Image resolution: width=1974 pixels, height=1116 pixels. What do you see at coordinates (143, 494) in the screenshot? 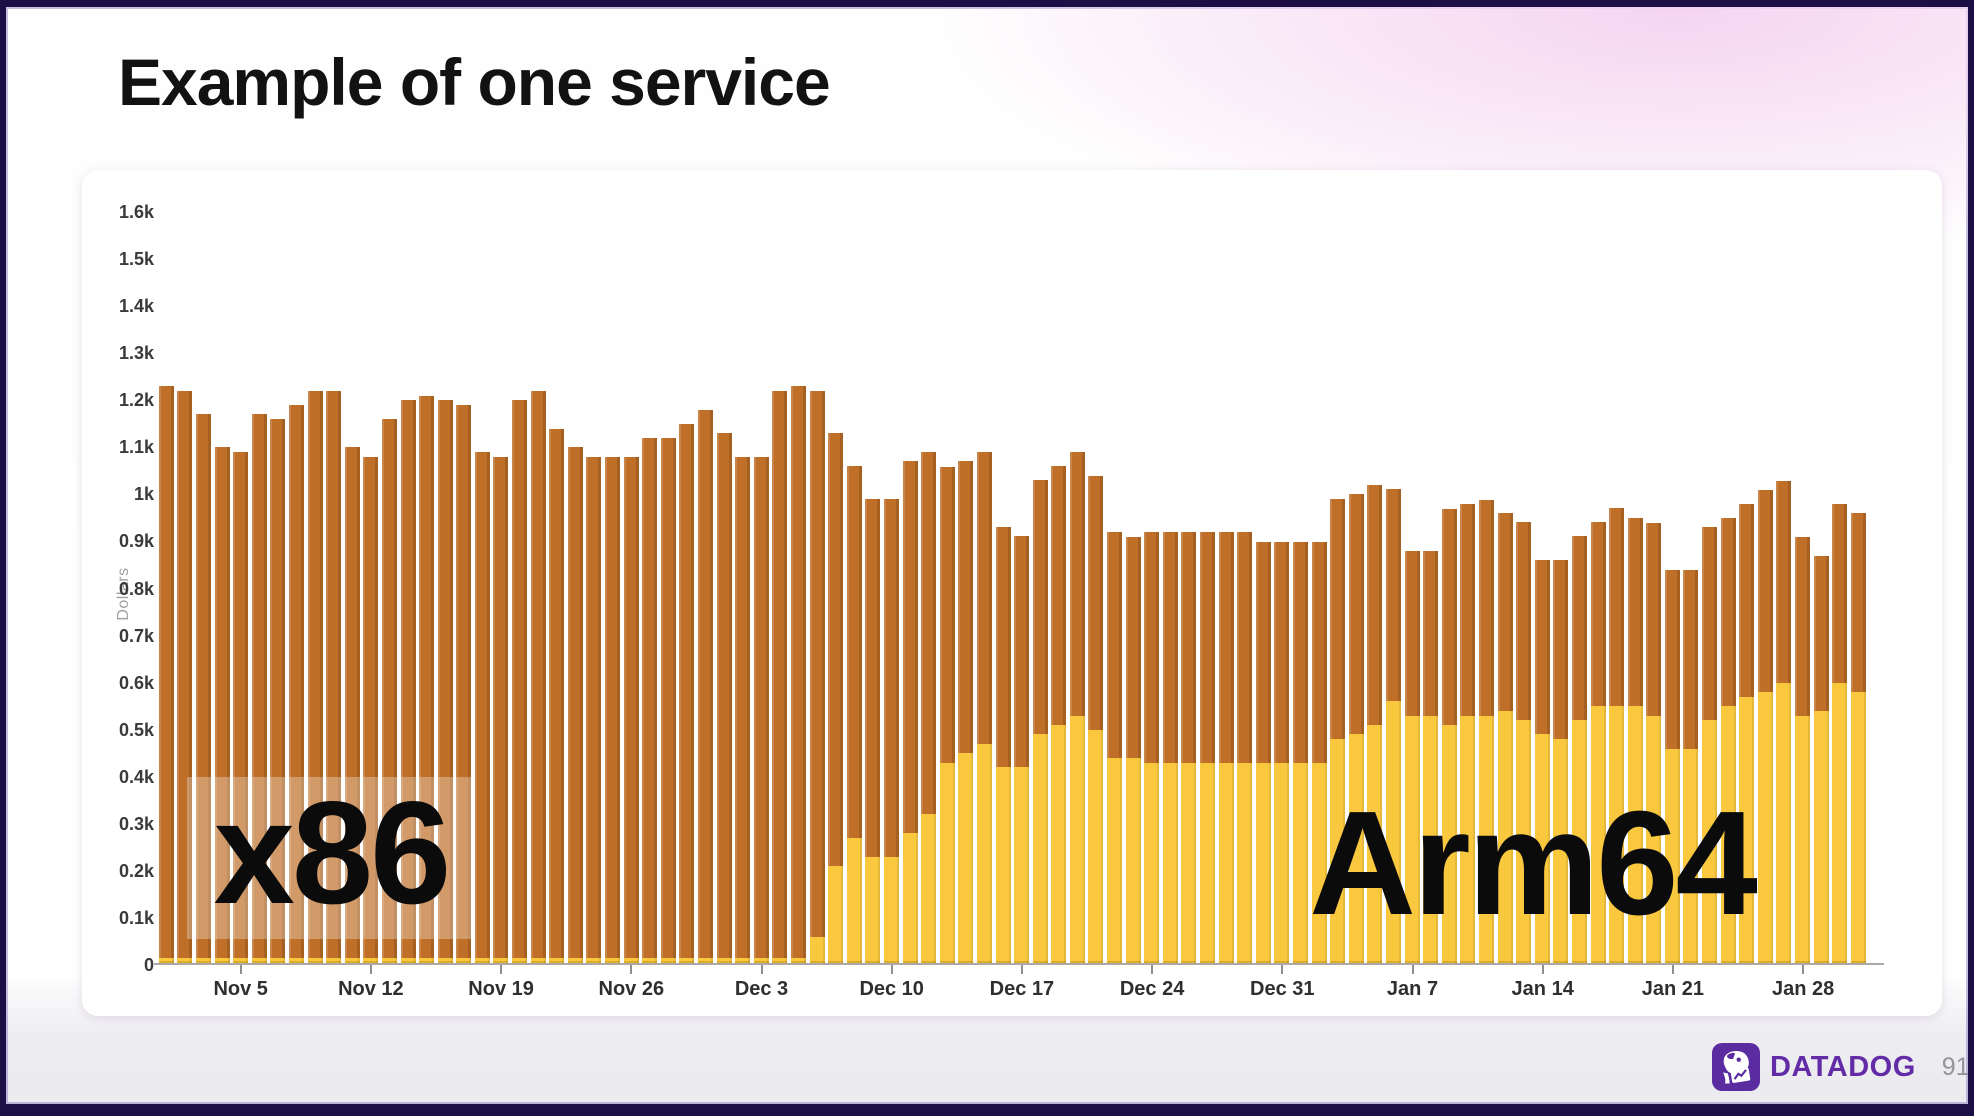
I see `y-tick-label: 1k` at bounding box center [143, 494].